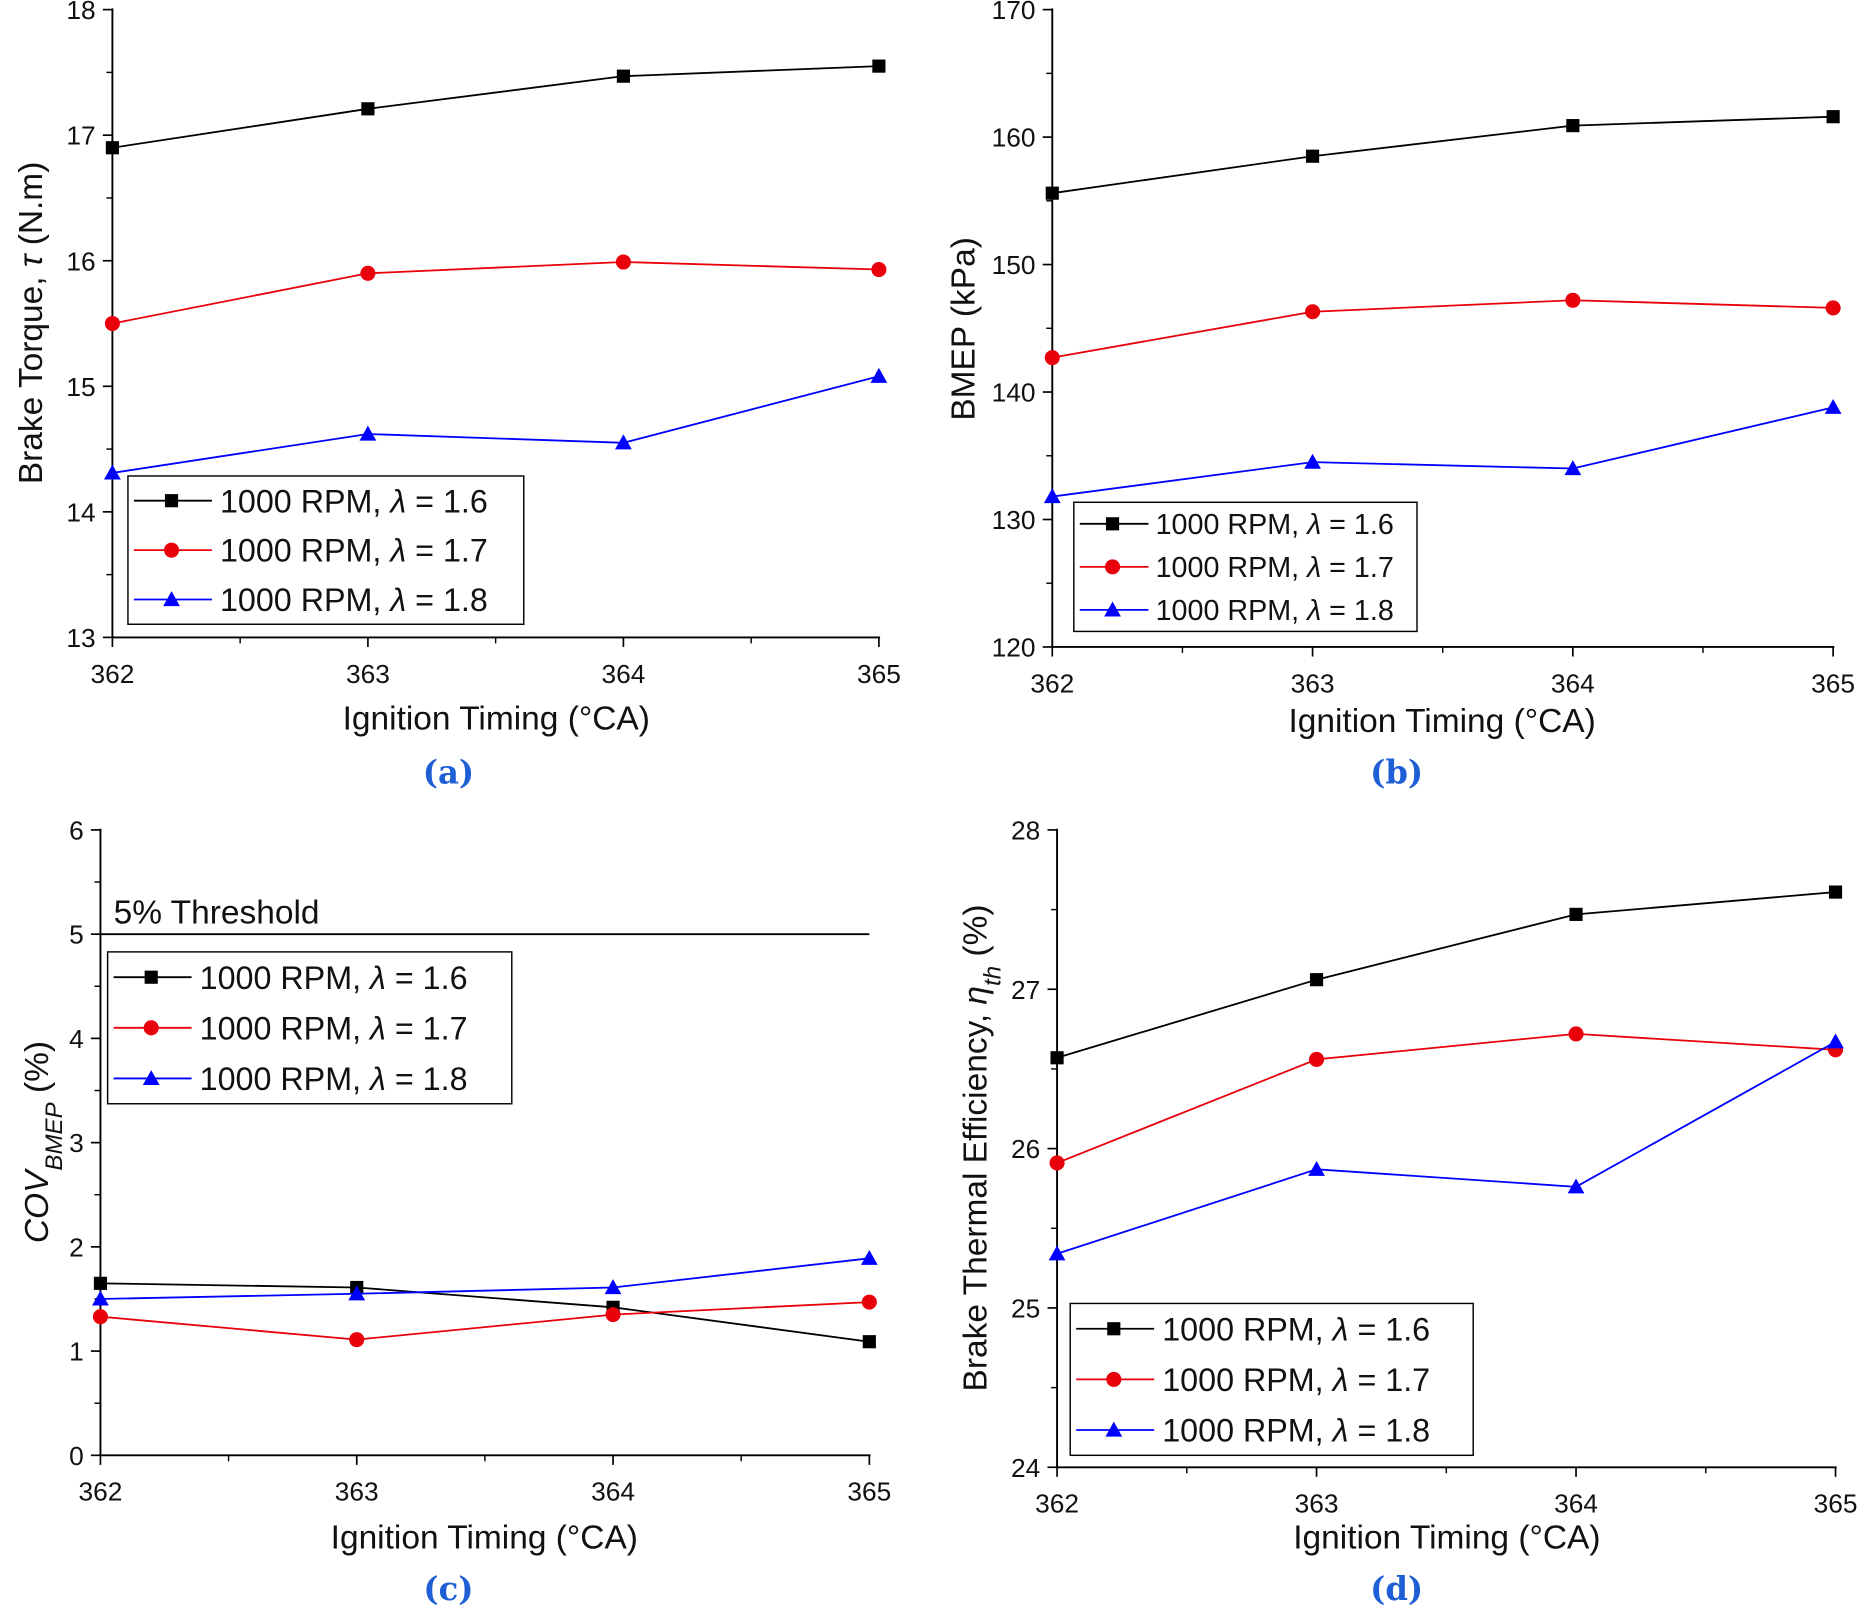 The height and width of the screenshot is (1618, 1869). I want to click on y-tick-label: 120, so click(1014, 648).